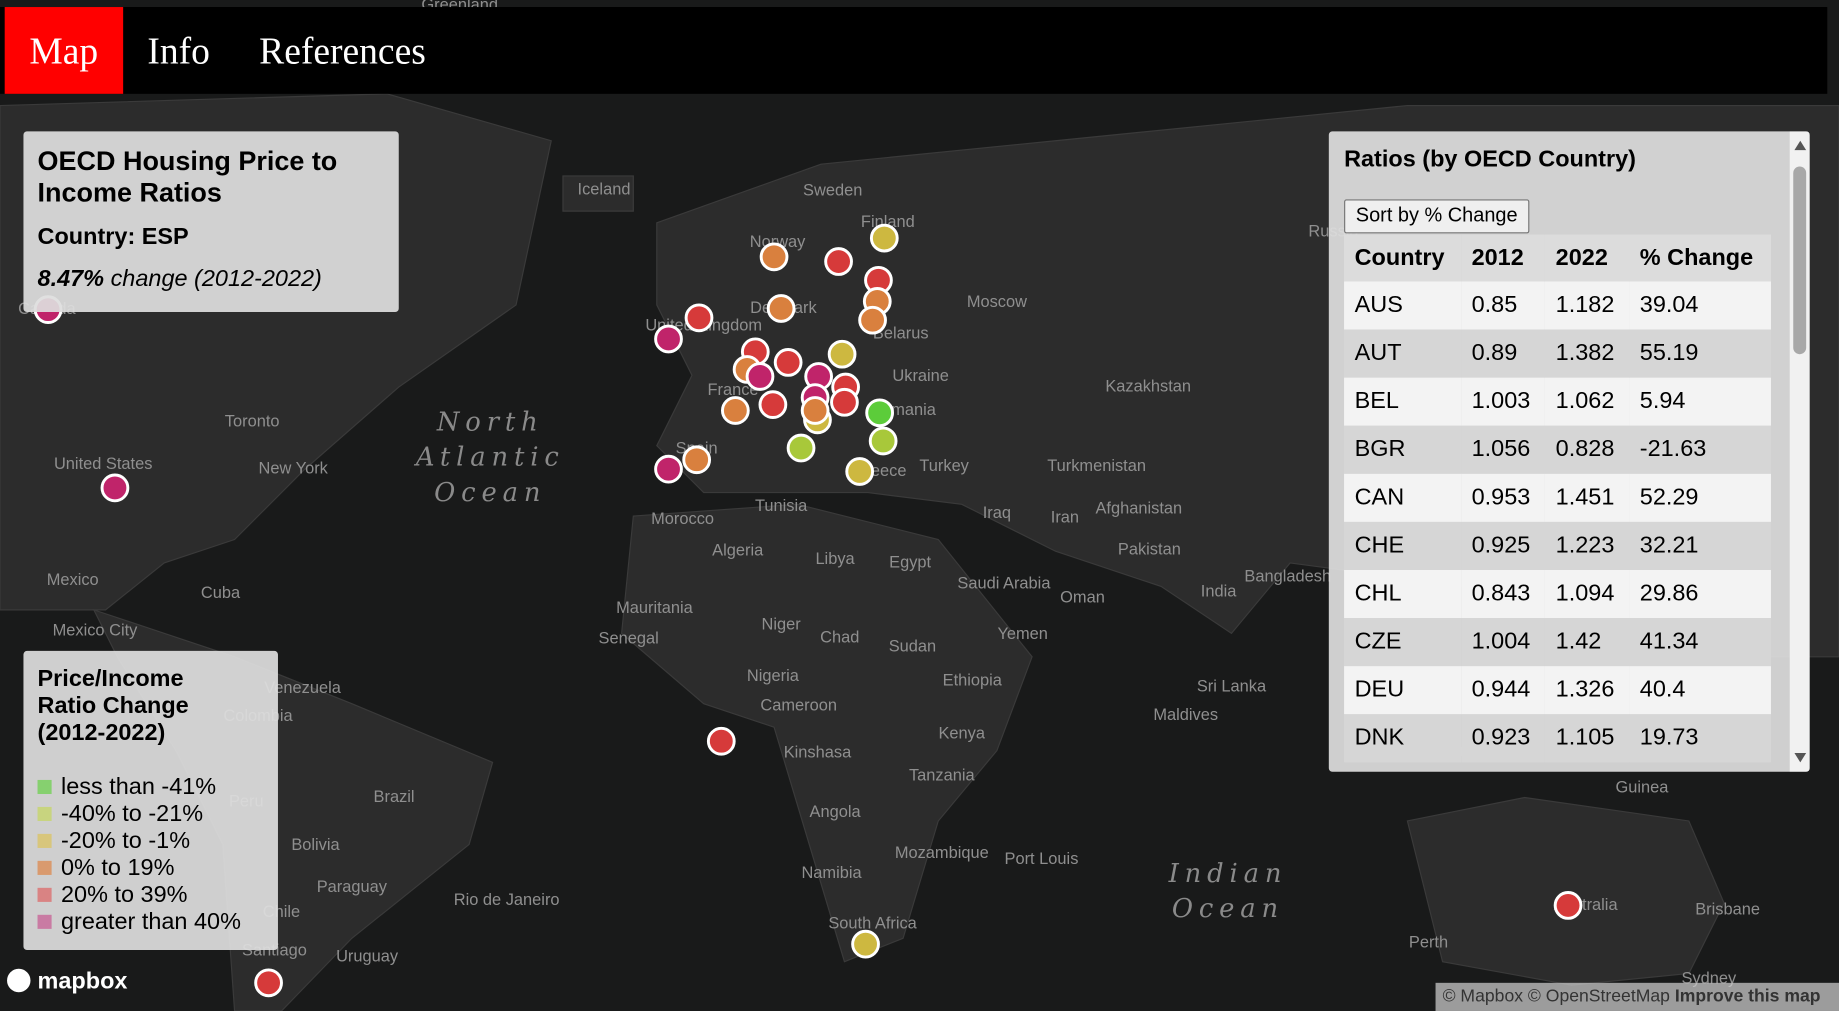 This screenshot has height=1011, width=1839. Describe the element at coordinates (1800, 260) in the screenshot. I see `scroll-thumb` at that location.